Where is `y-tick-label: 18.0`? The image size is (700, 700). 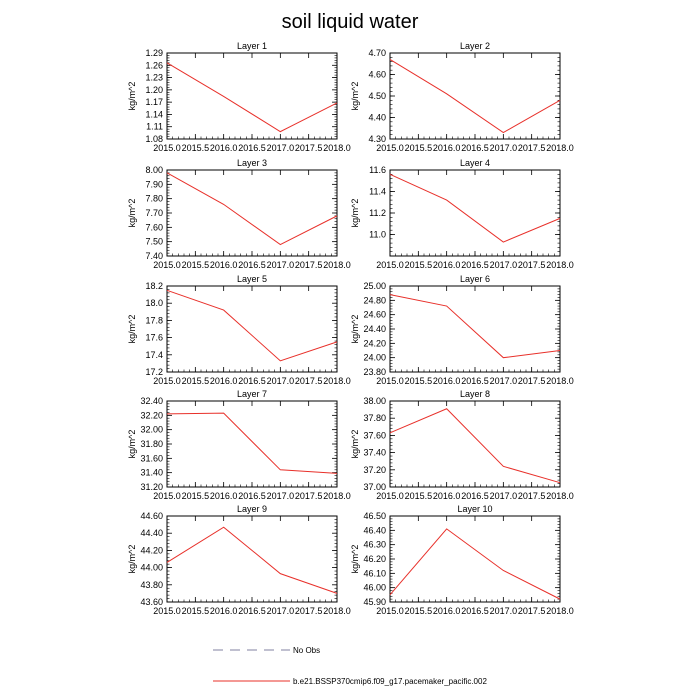 y-tick-label: 18.0 is located at coordinates (154, 303).